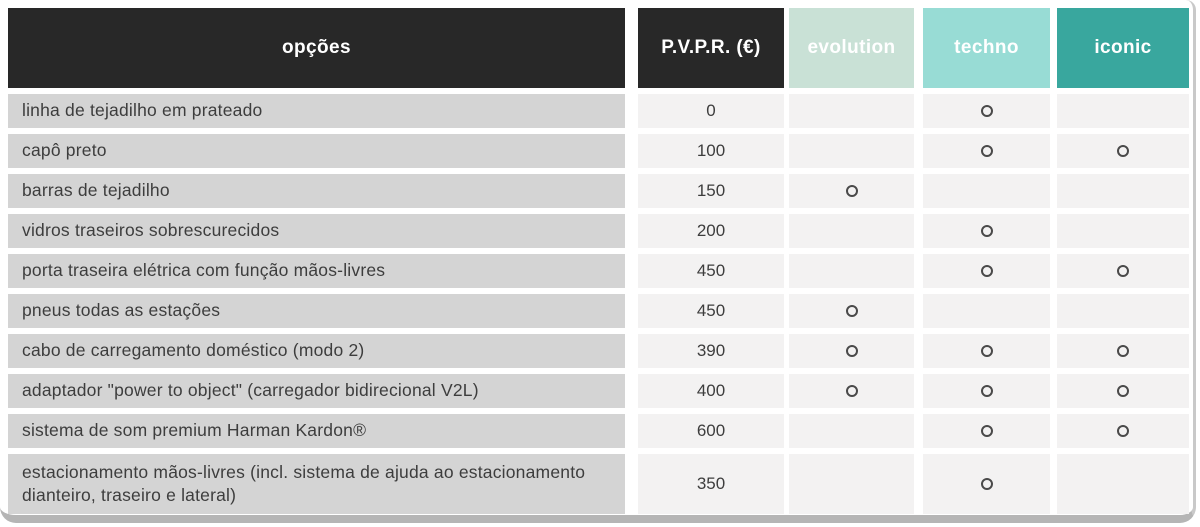 Image resolution: width=1200 pixels, height=527 pixels. I want to click on column-header-iconic: iconic, so click(1123, 48).